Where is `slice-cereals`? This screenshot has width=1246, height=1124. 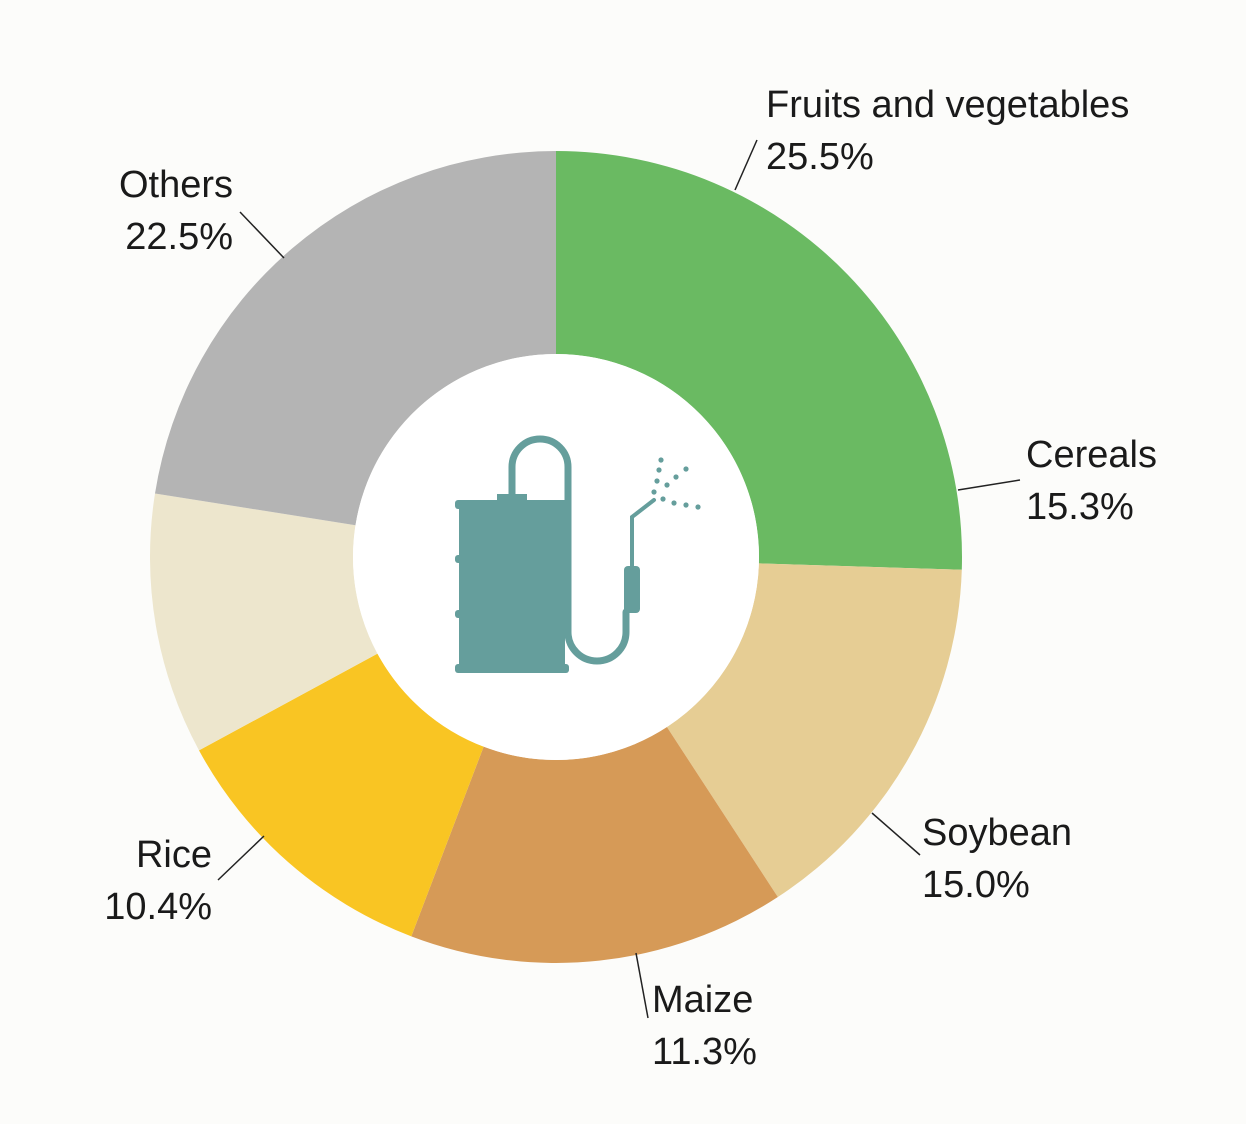
slice-cereals is located at coordinates (814, 730).